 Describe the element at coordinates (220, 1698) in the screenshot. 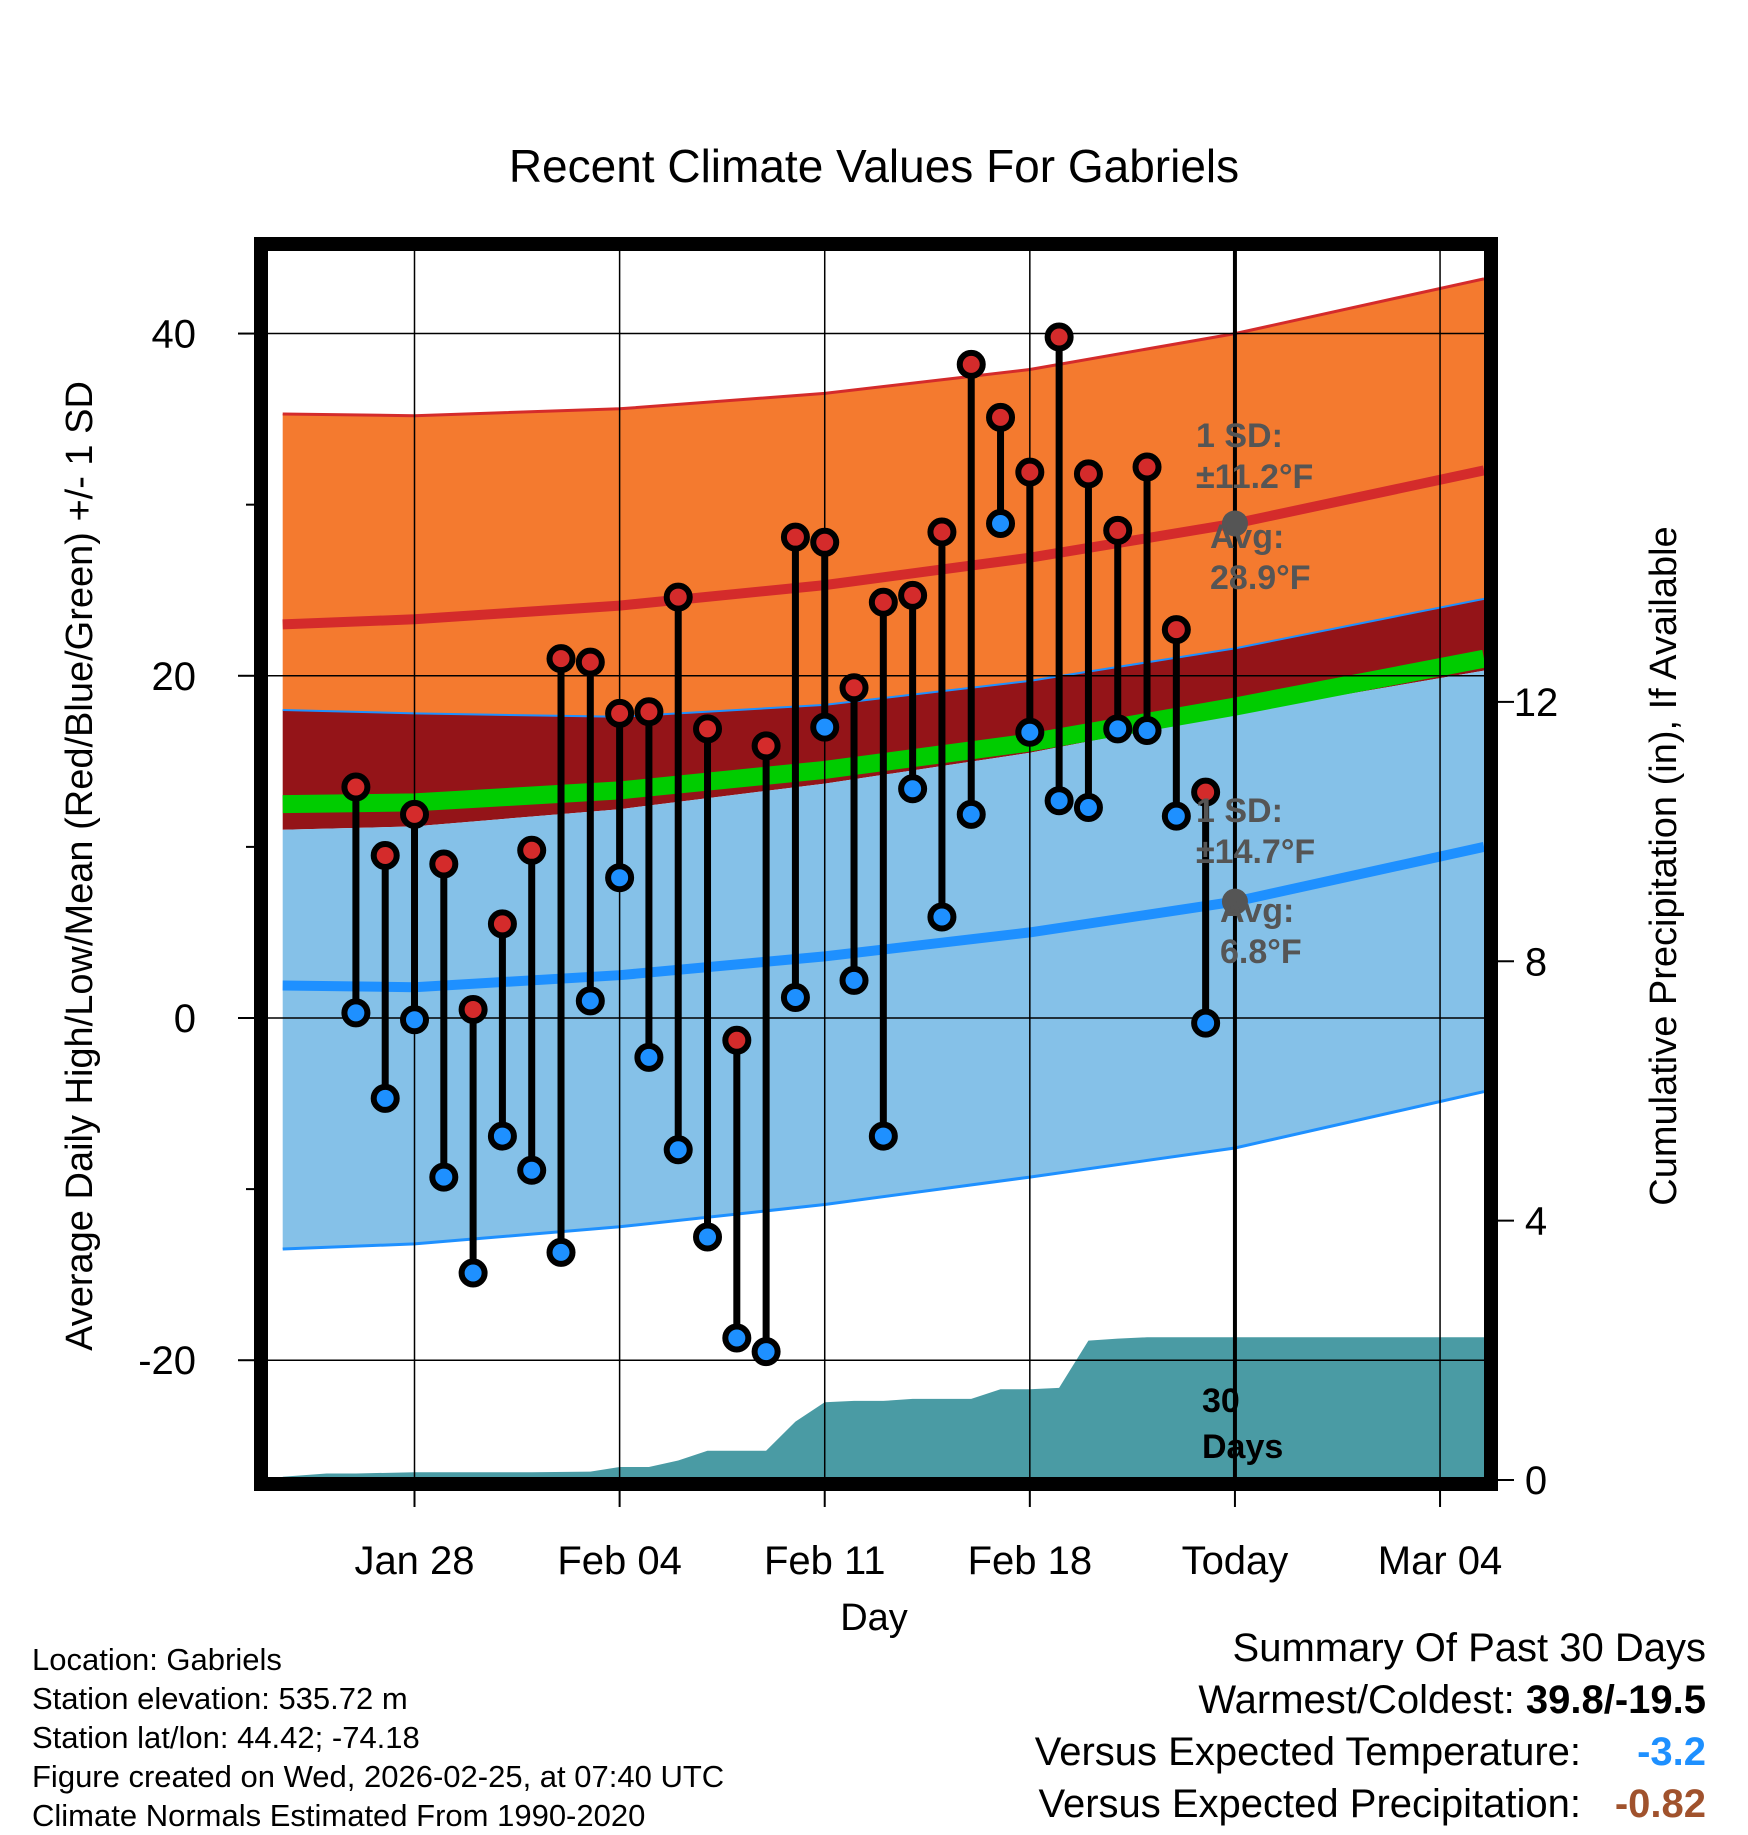

I see `elevation-text: Station elevation: 535.72 m` at that location.